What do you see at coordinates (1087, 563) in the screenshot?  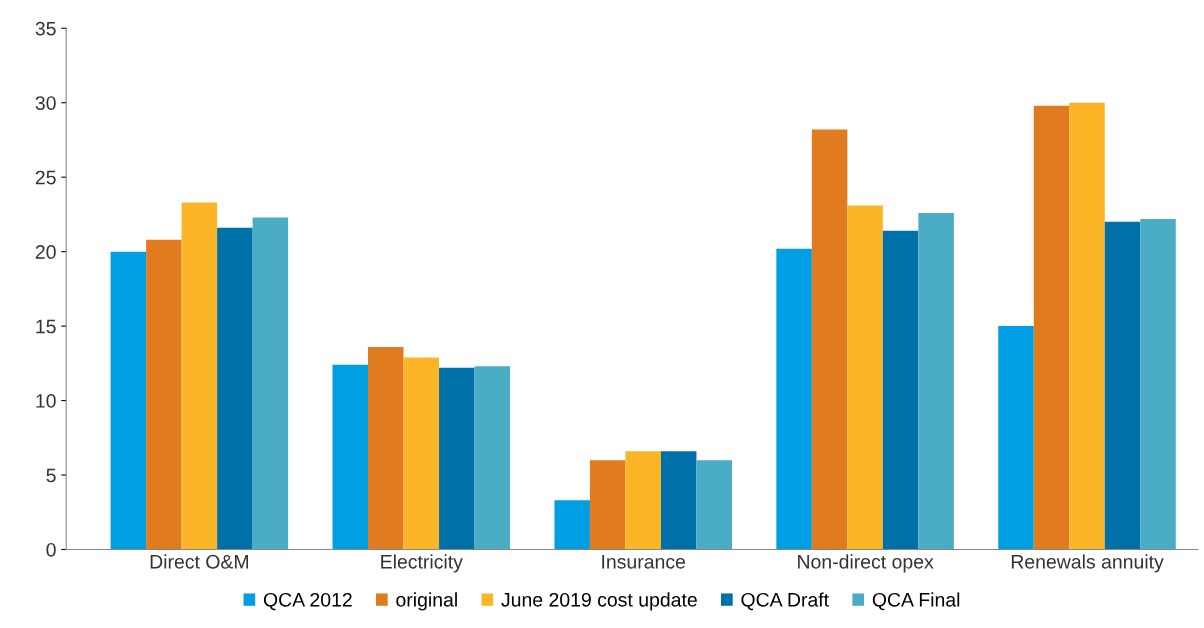 I see `x-tick-label: Renewals annuity` at bounding box center [1087, 563].